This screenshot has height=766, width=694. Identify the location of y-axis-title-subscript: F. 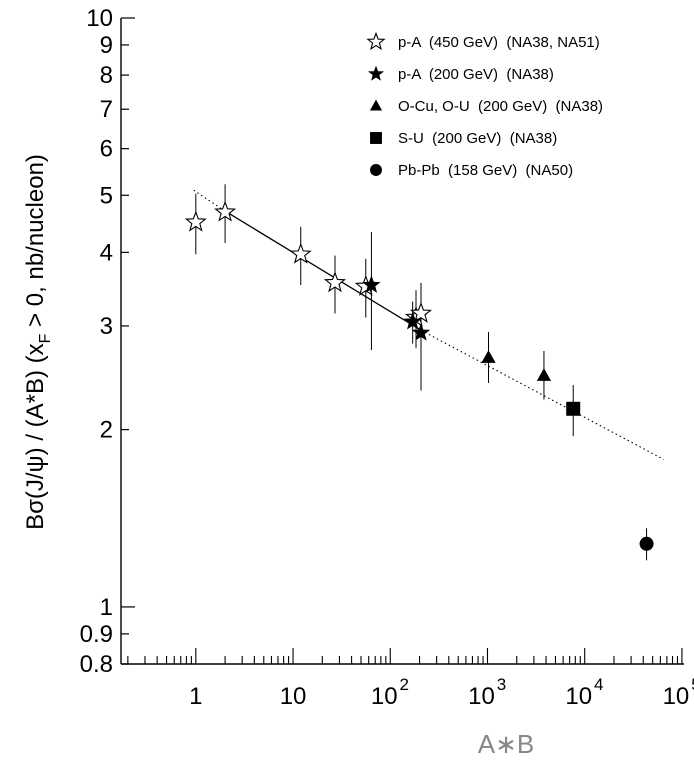
(45, 338).